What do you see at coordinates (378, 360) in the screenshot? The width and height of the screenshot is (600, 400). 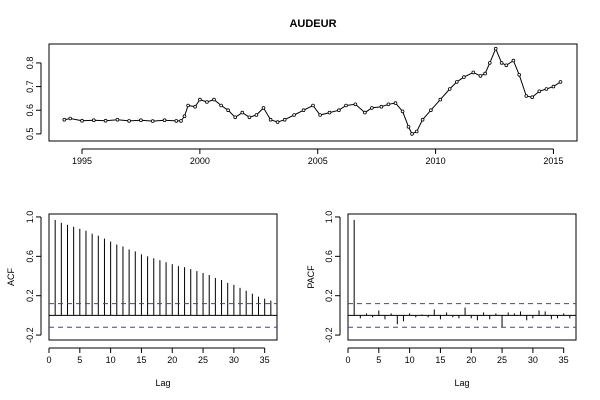 I see `pacf-x-tick-label: 5` at bounding box center [378, 360].